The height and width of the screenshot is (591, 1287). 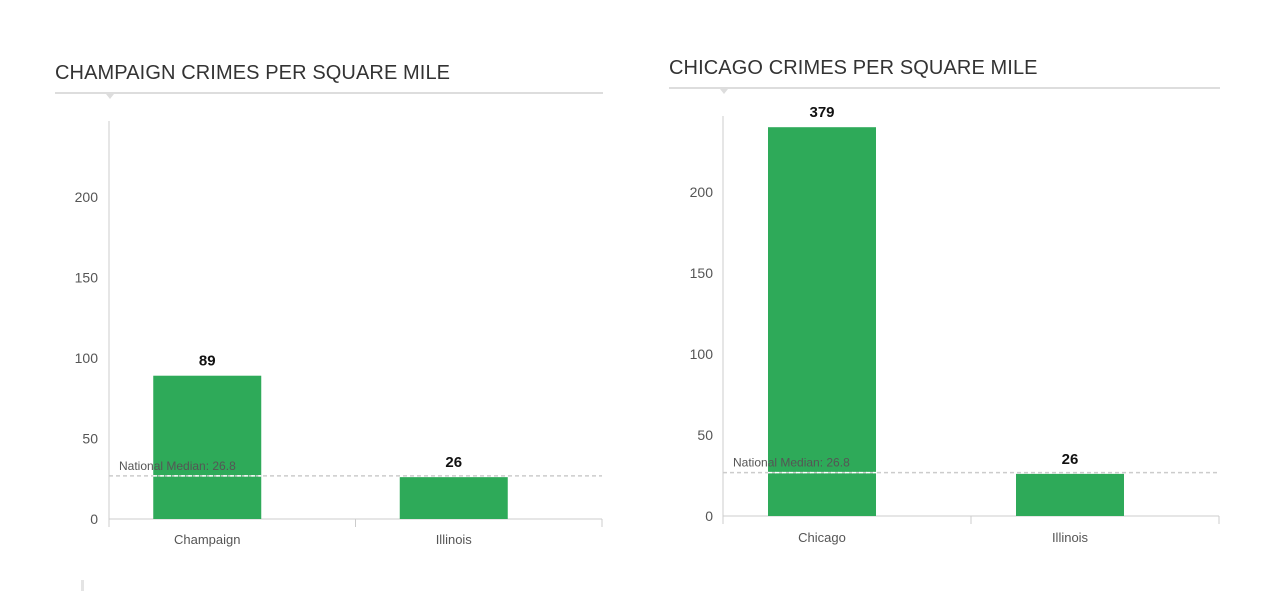 What do you see at coordinates (822, 537) in the screenshot?
I see `x-tick-label: Chicago` at bounding box center [822, 537].